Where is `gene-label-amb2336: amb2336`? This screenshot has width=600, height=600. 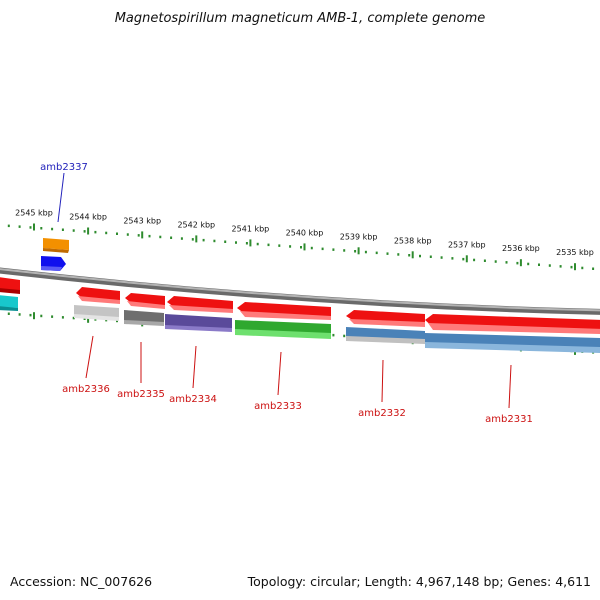 gene-label-amb2336: amb2336 is located at coordinates (86, 389).